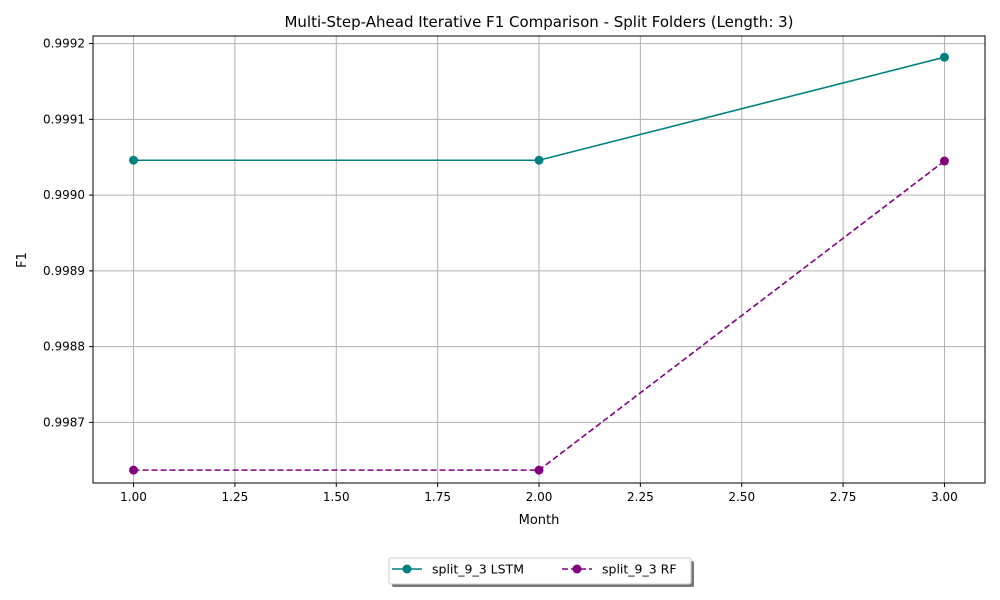 The height and width of the screenshot is (600, 1000). I want to click on legend-label: split_9_3 LSTM, so click(478, 569).